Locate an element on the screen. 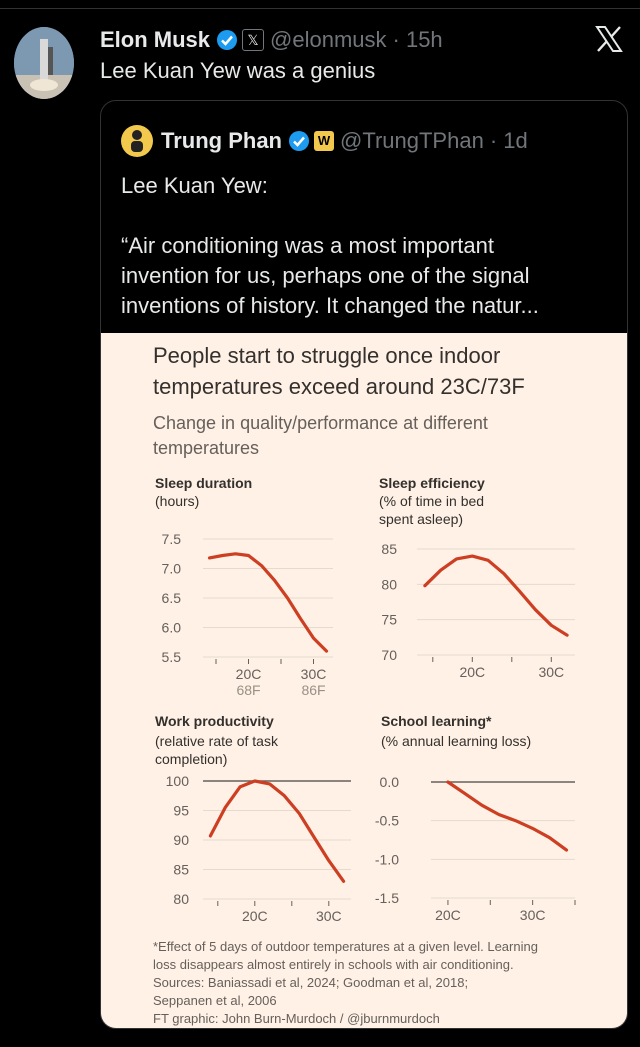 The height and width of the screenshot is (1047, 640). tweet-text: Lee Kuan Yew was a genius is located at coordinates (238, 70).